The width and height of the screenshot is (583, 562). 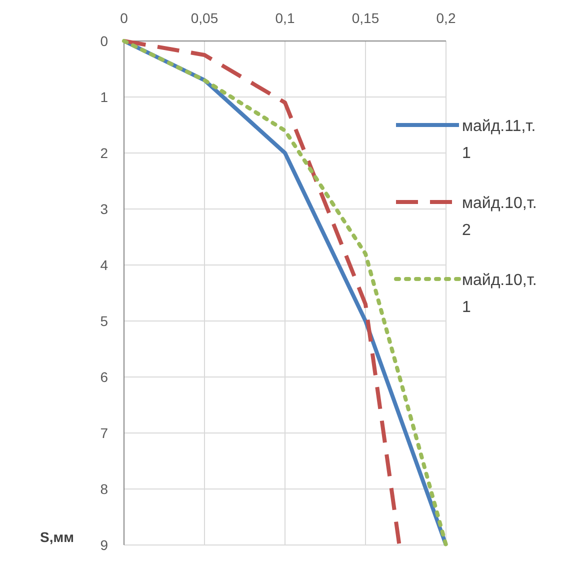 I want to click on x-tick-label: 0, so click(x=124, y=18).